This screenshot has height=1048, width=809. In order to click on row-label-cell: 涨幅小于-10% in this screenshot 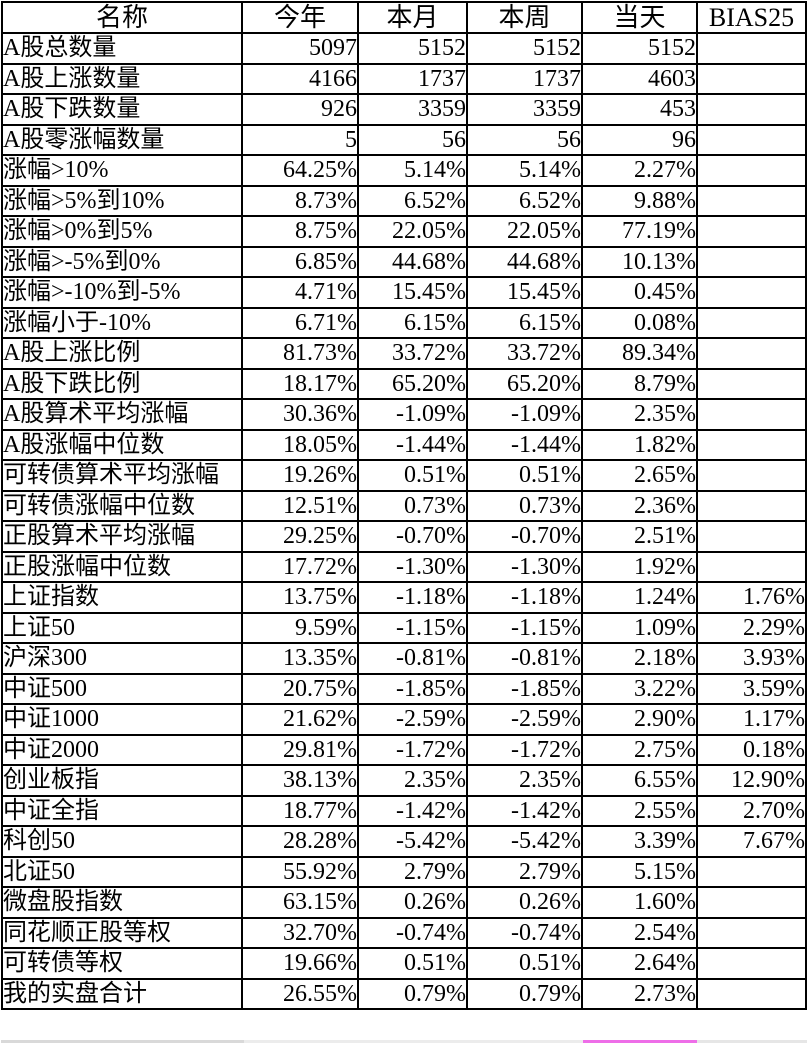, I will do `click(122, 322)`.